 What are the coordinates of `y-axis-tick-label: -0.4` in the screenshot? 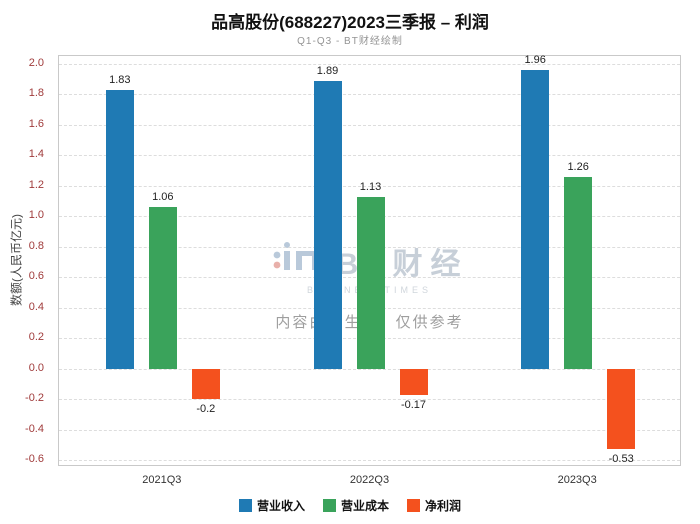 It's located at (34, 428).